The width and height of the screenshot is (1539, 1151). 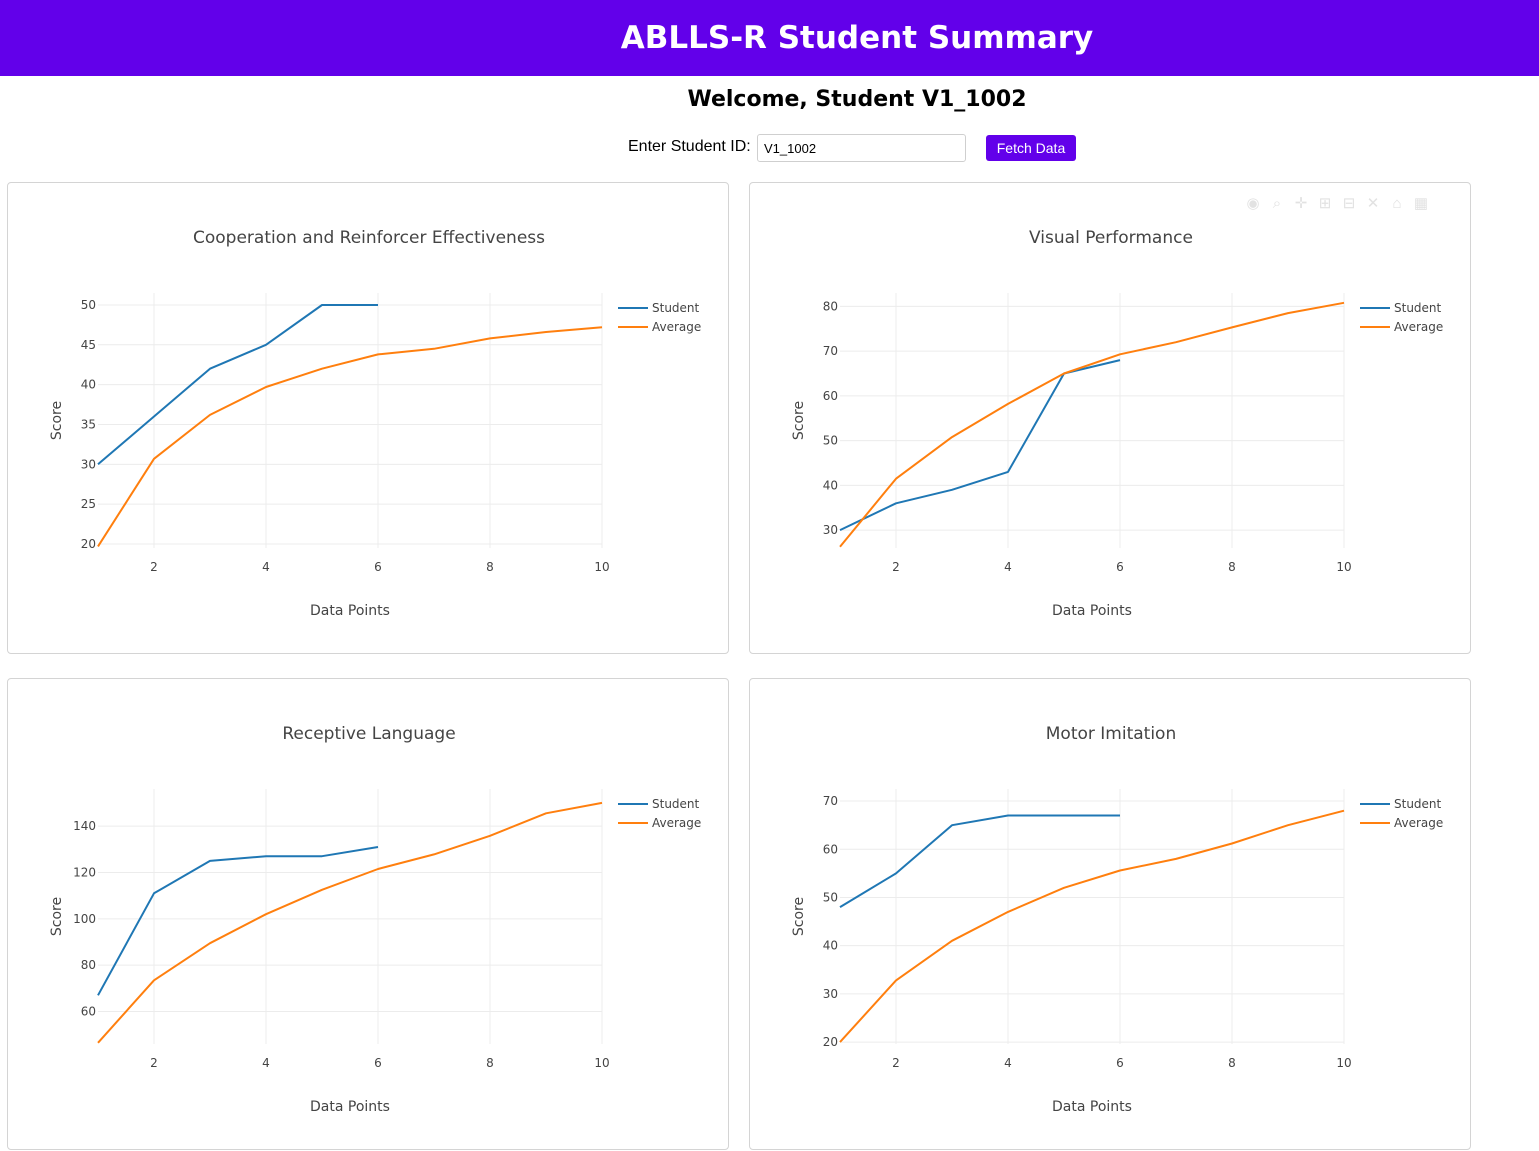 What do you see at coordinates (1373, 203) in the screenshot?
I see `autoscale-icon: ✕` at bounding box center [1373, 203].